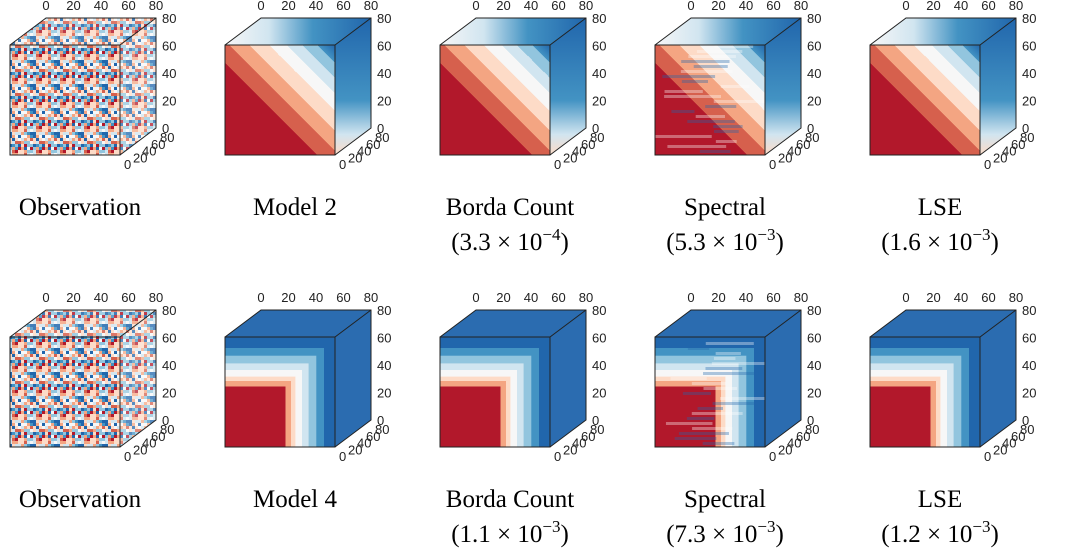  I want to click on error: (1.1 × 10⁻³), so click(510, 532).